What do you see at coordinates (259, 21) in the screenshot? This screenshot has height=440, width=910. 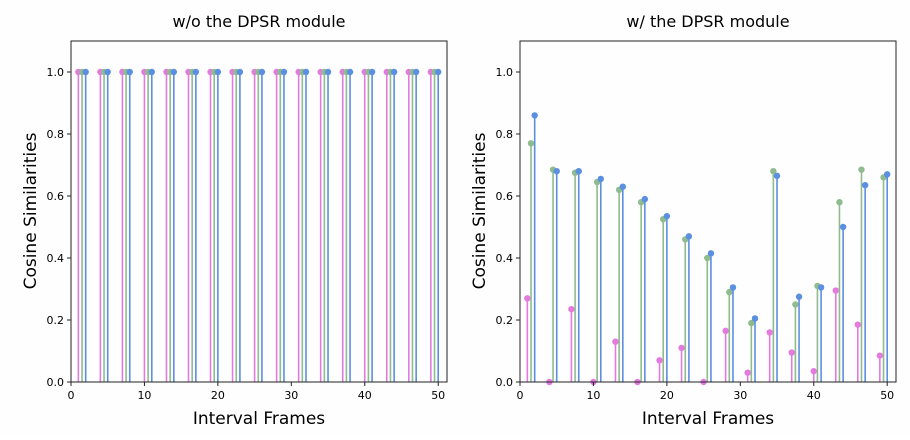 I see `plot-title: w/o the DPSR module` at bounding box center [259, 21].